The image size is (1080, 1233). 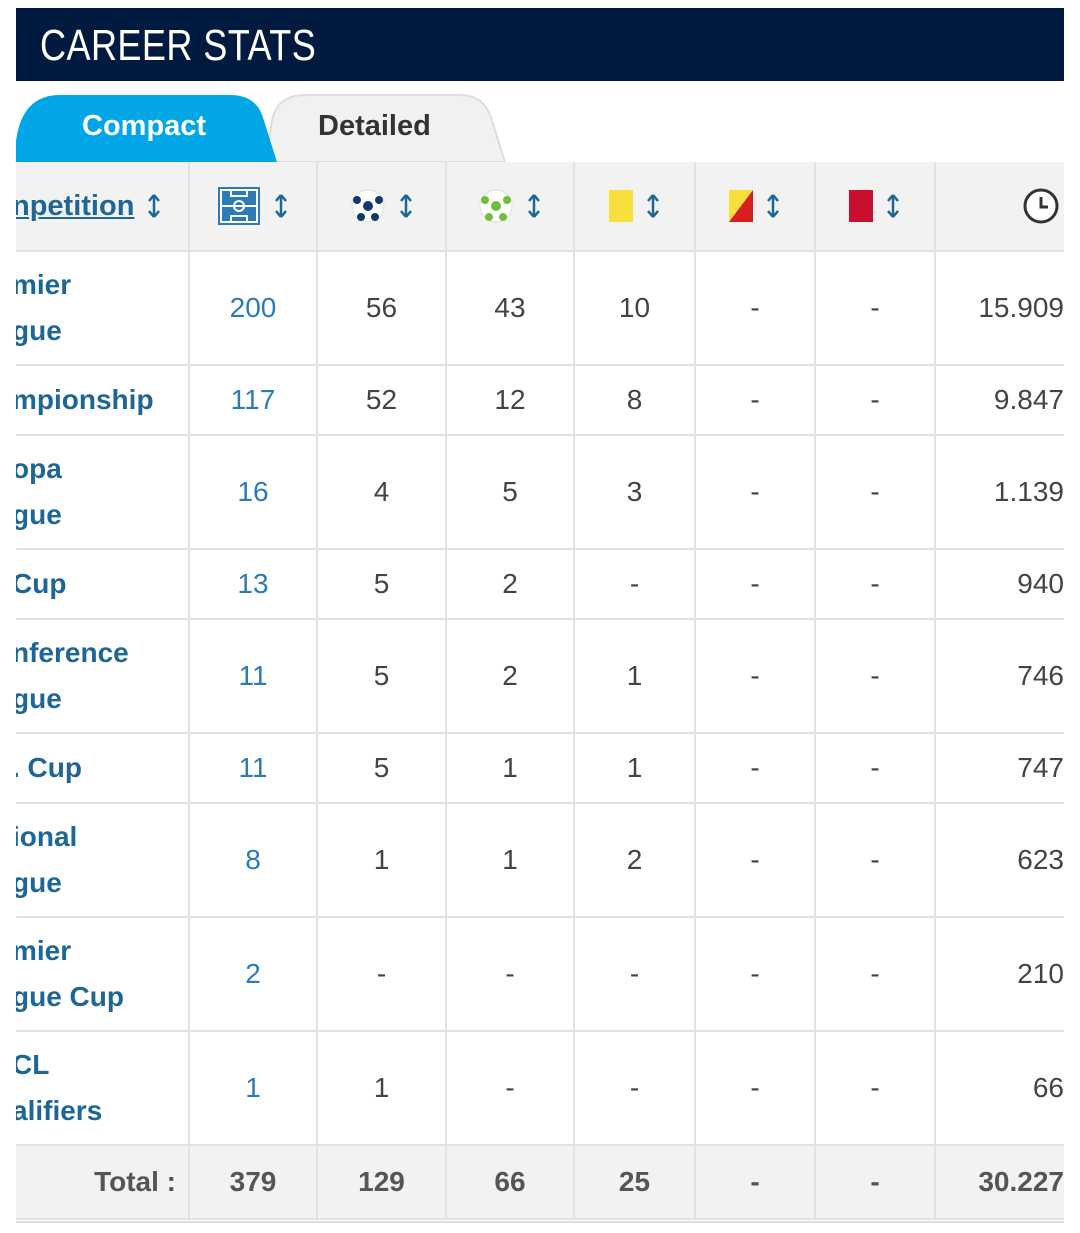 I want to click on total-value: 66, so click(x=510, y=1181).